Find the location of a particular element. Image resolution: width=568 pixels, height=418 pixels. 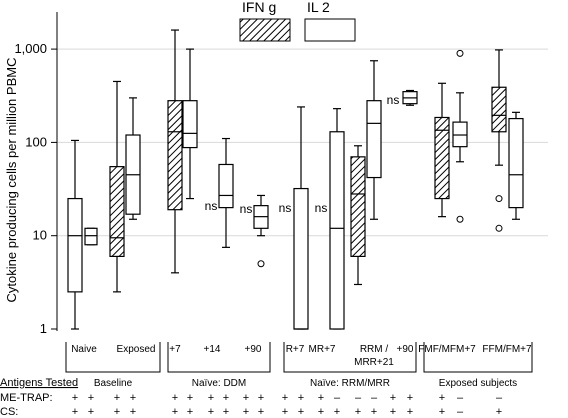

x-label-fmf-mfm-7: FMF/MFM+7 is located at coordinates (447, 349).